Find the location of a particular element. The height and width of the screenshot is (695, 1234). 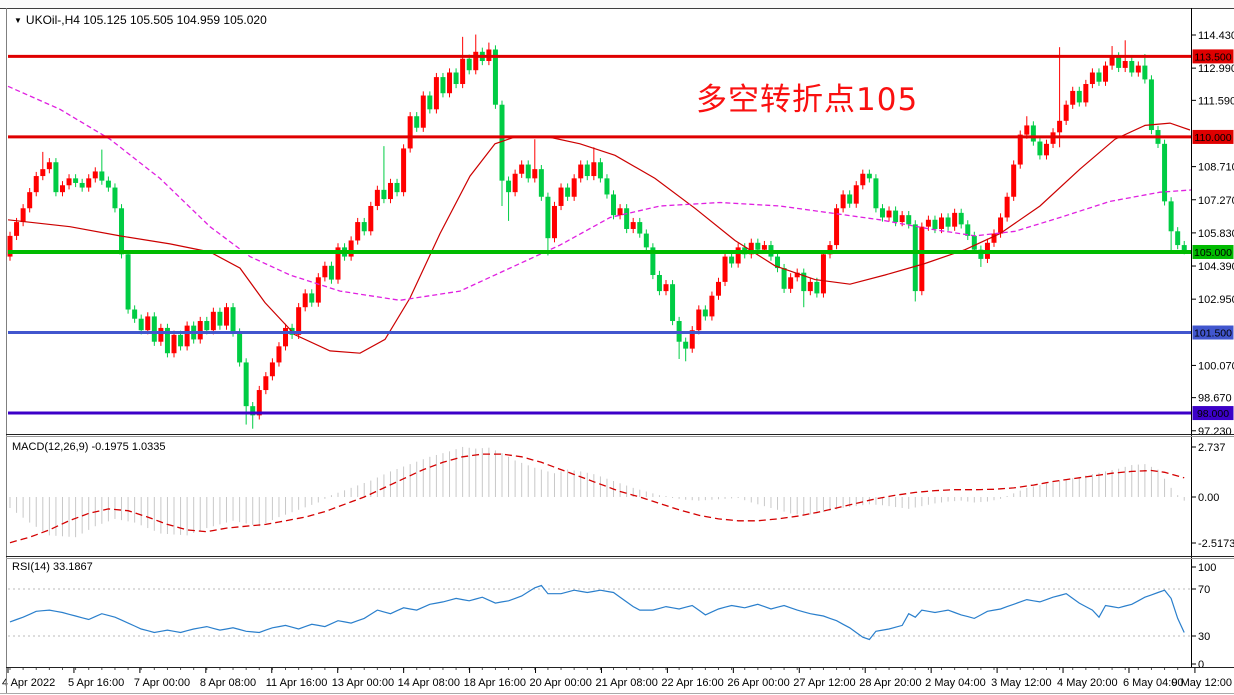

rsi-axis-label: 100 is located at coordinates (1207, 568).